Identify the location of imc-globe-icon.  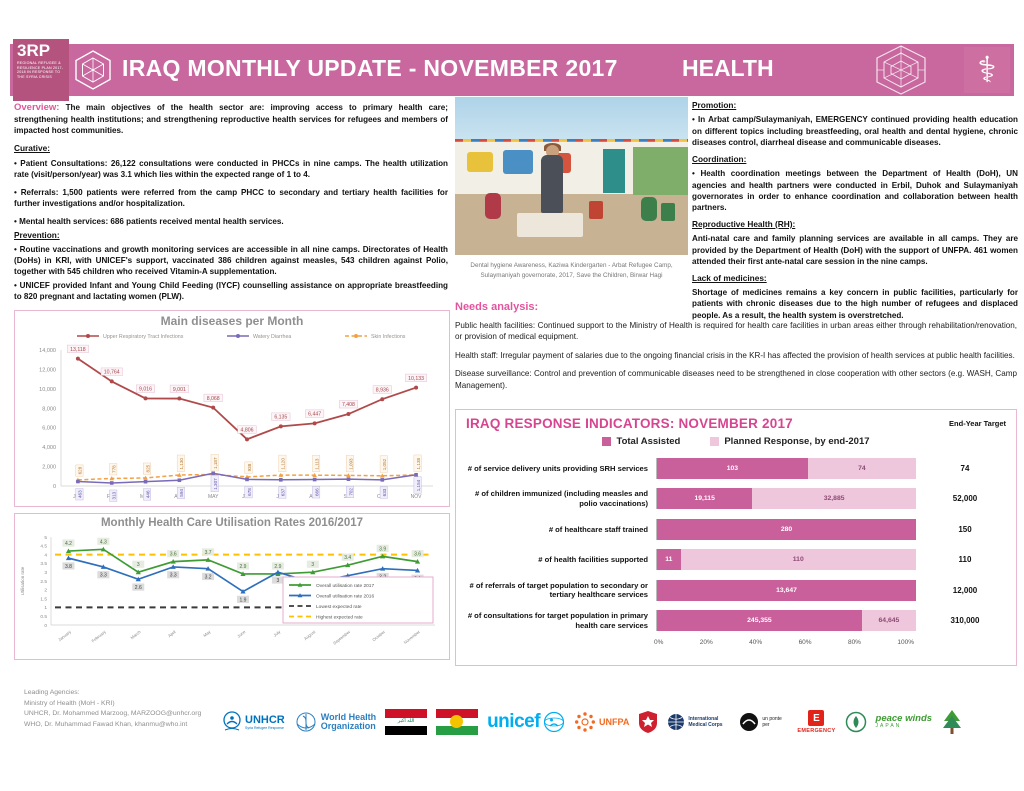
(676, 722).